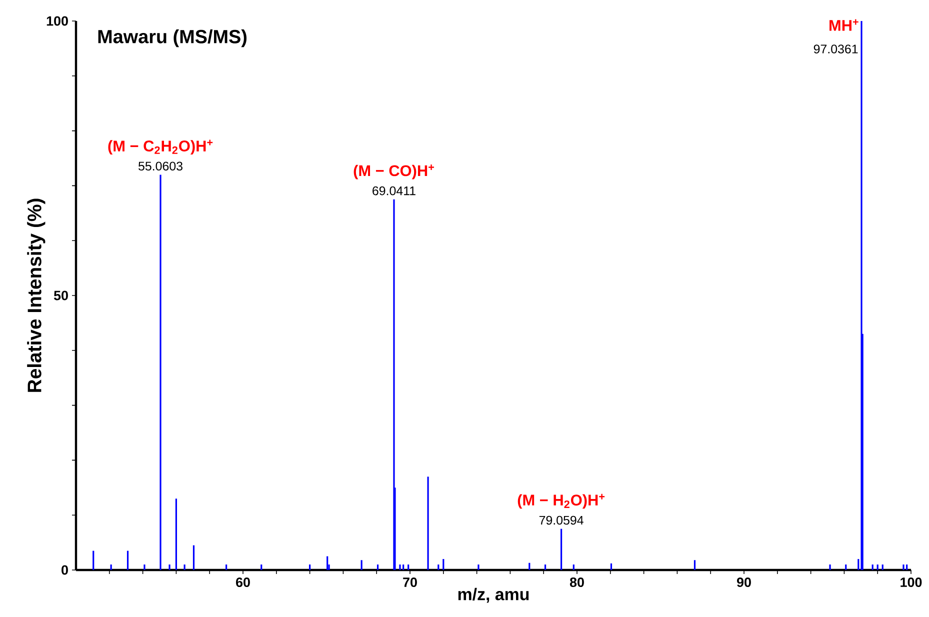  Describe the element at coordinates (493, 595) in the screenshot. I see `x-axis-title: m/z, amu` at that location.